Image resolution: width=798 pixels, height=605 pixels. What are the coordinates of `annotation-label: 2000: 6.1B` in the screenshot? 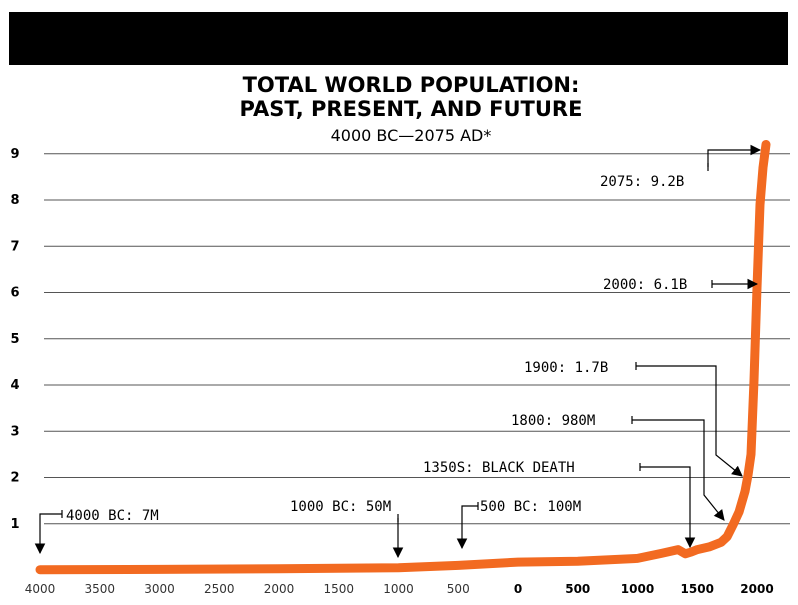 It's located at (645, 285).